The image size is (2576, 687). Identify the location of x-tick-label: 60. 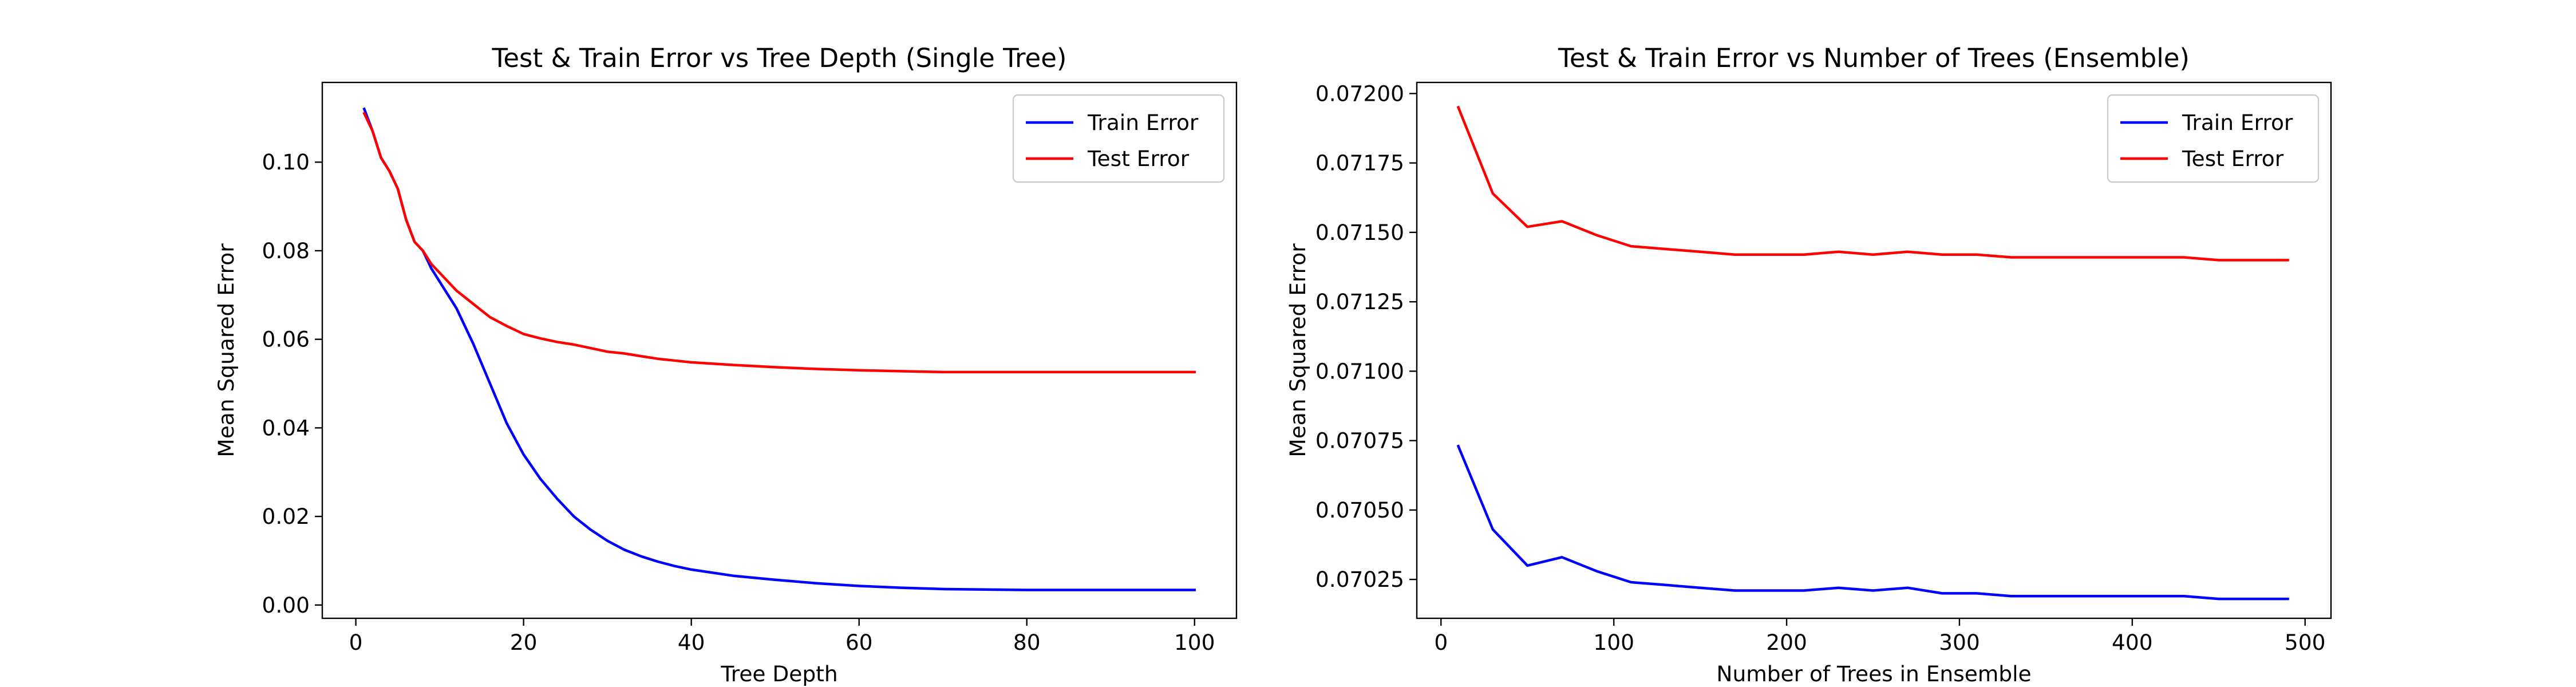
(859, 642).